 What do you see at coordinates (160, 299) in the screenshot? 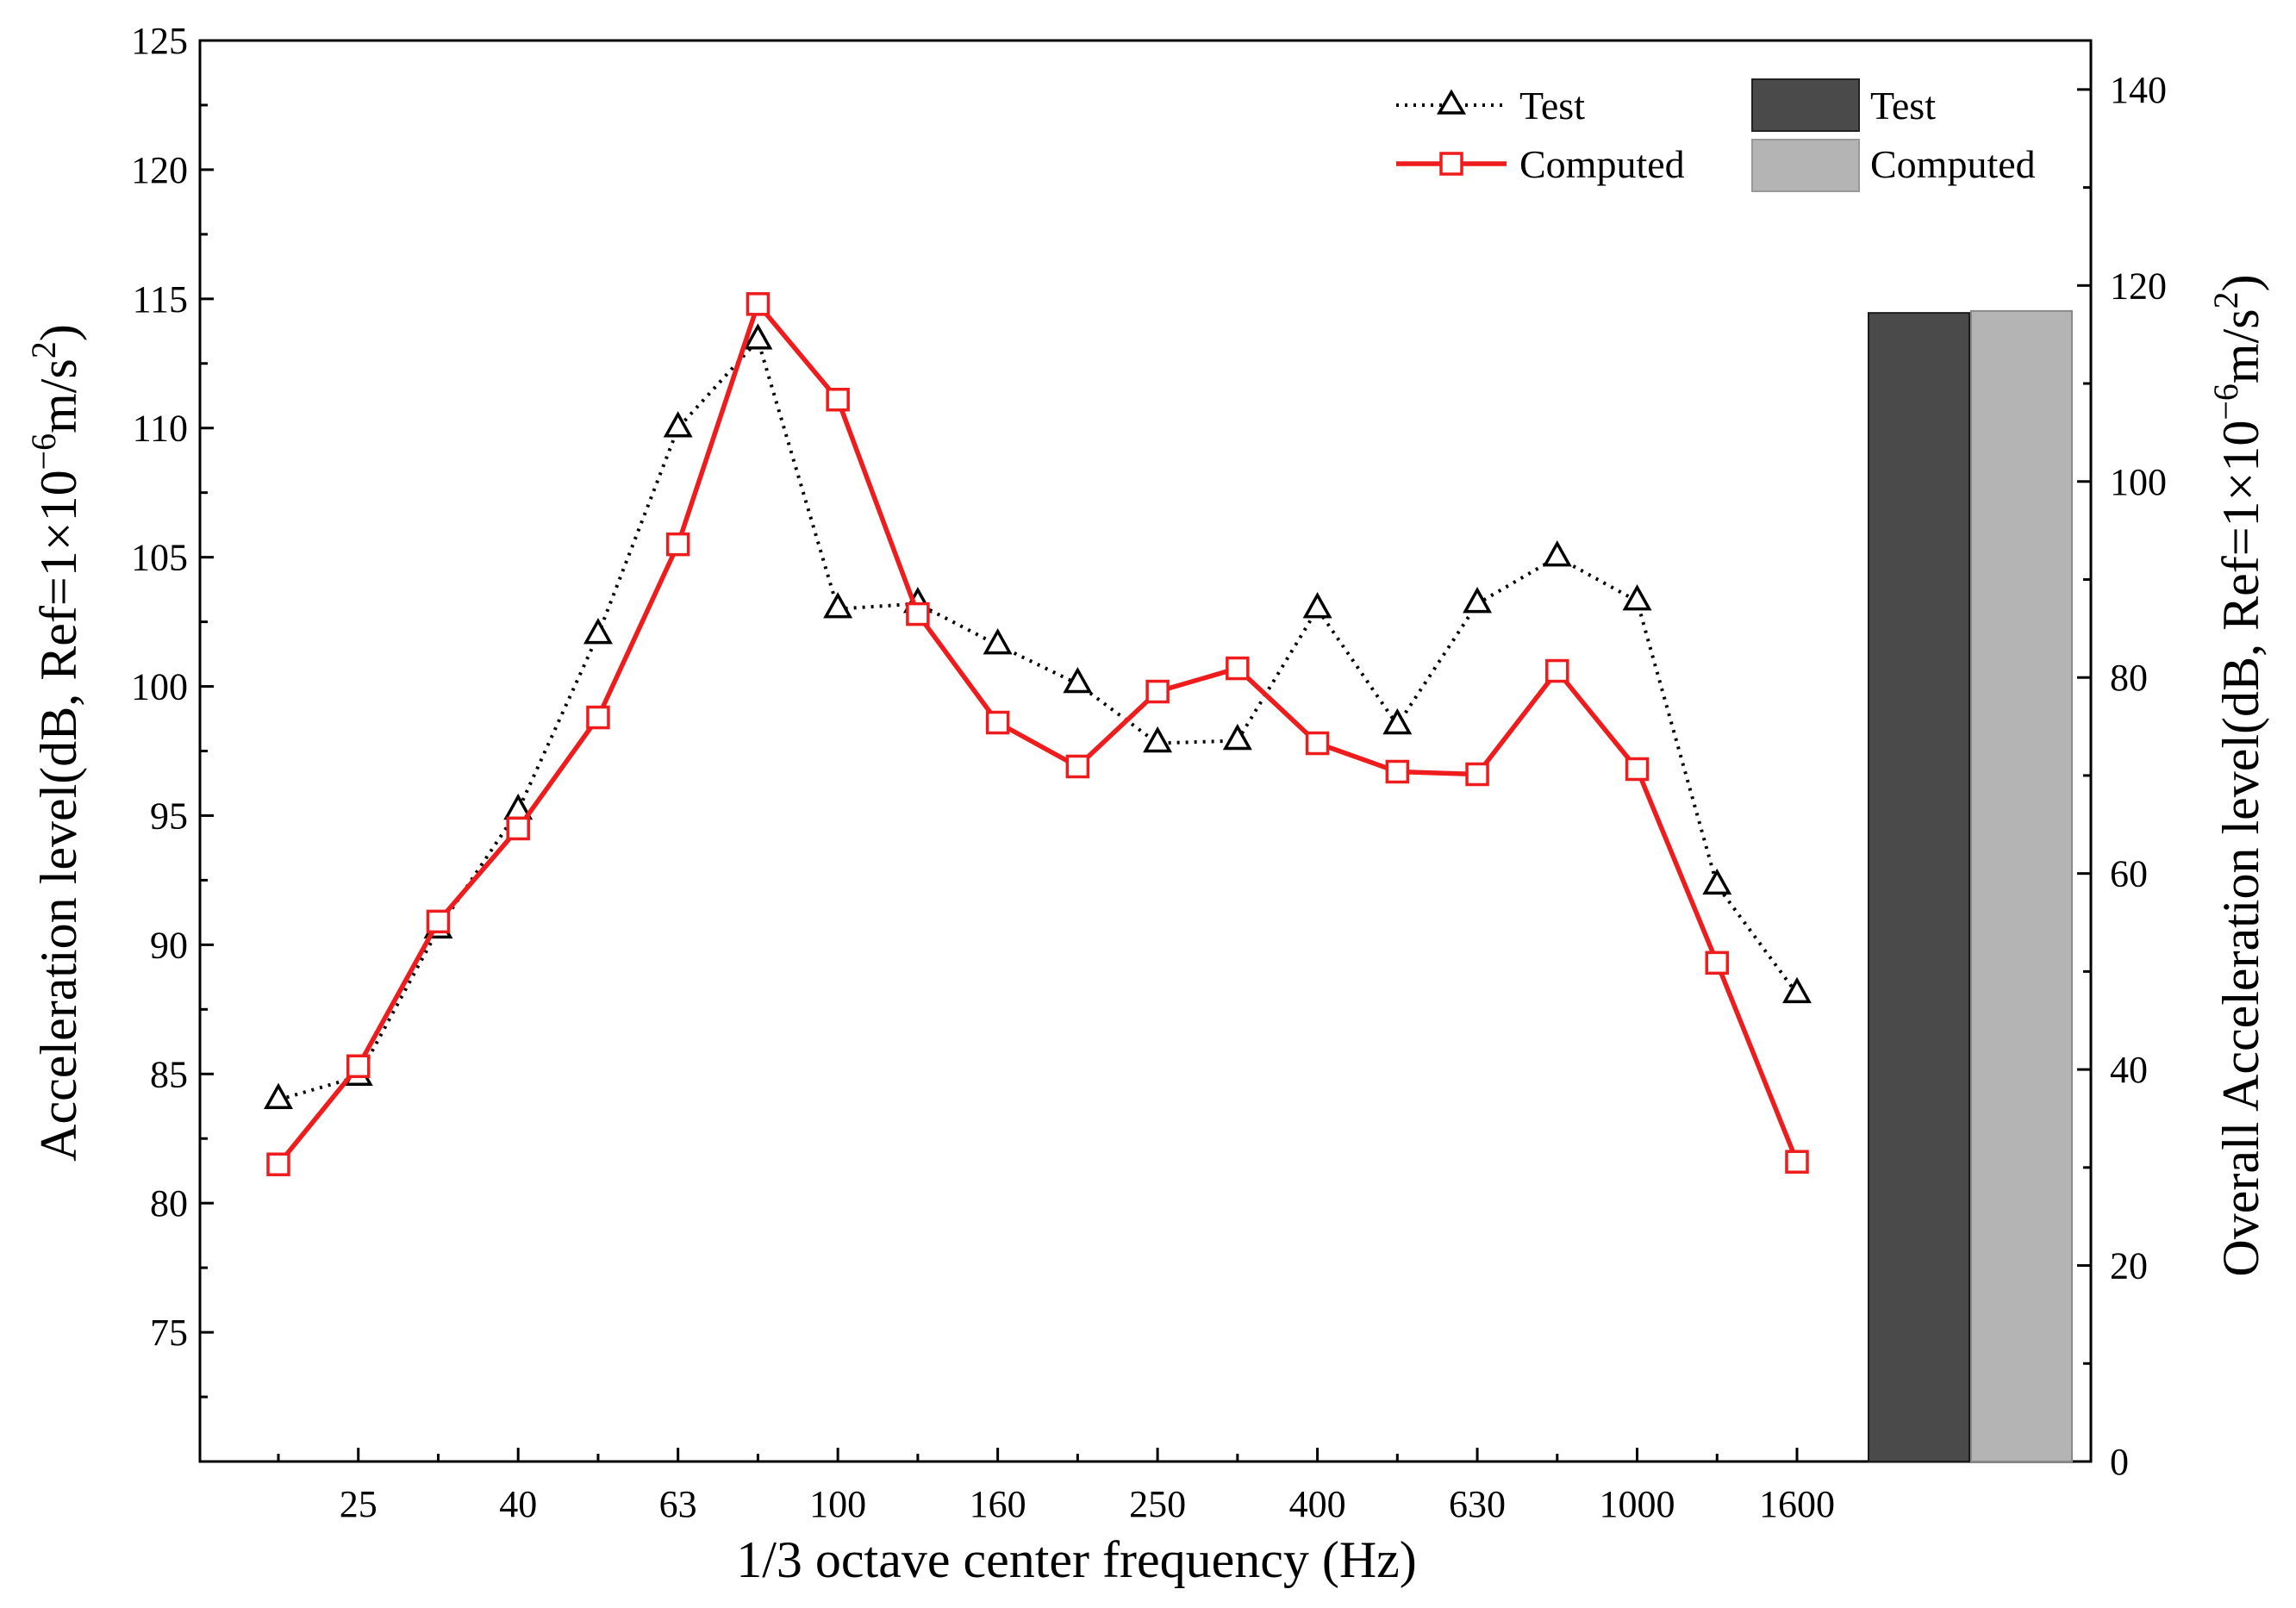
I see `y-tick-label: 115` at bounding box center [160, 299].